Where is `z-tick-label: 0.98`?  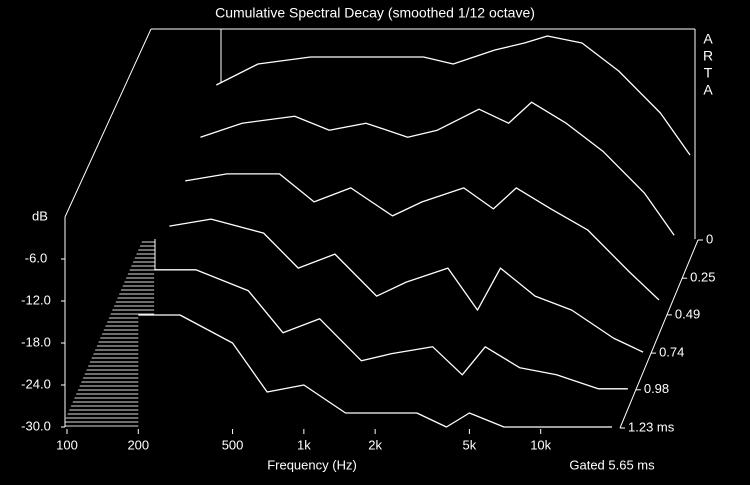 z-tick-label: 0.98 is located at coordinates (656, 388).